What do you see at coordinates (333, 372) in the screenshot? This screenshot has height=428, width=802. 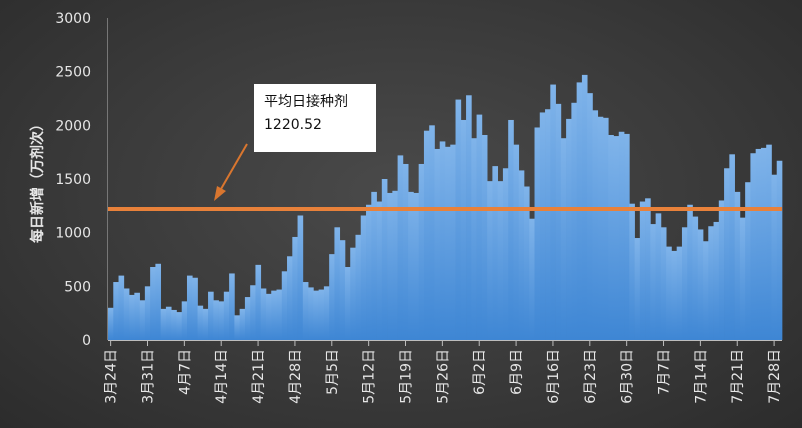 I see `x-tick-label: 5月5日` at bounding box center [333, 372].